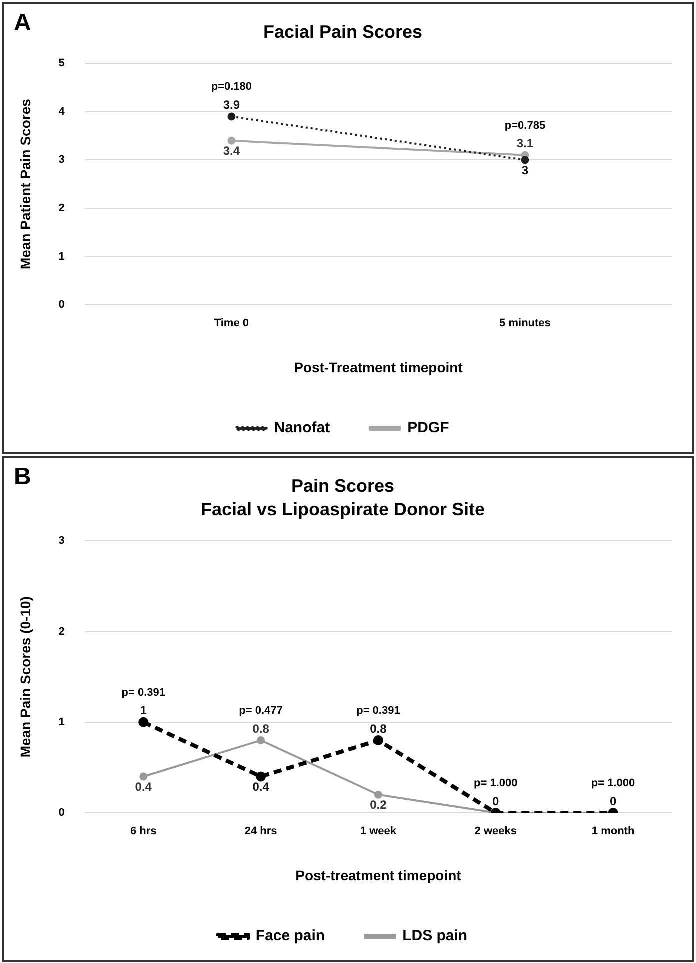 This screenshot has height=963, width=696. Describe the element at coordinates (231, 151) in the screenshot. I see `data-label: 3.4` at that location.